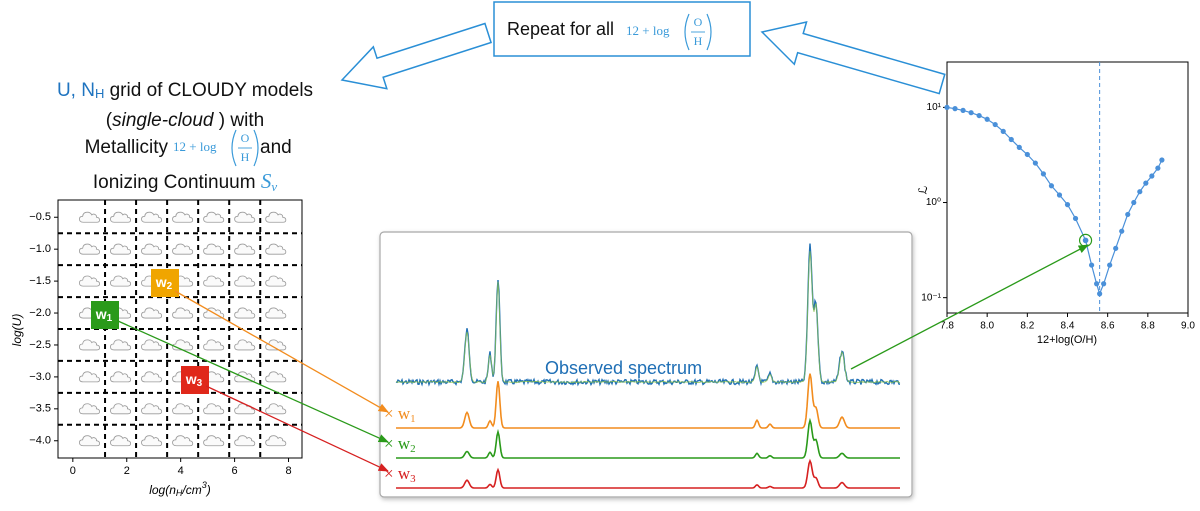 This screenshot has width=1200, height=511. What do you see at coordinates (266, 181) in the screenshot?
I see `title-symbol: S` at bounding box center [266, 181].